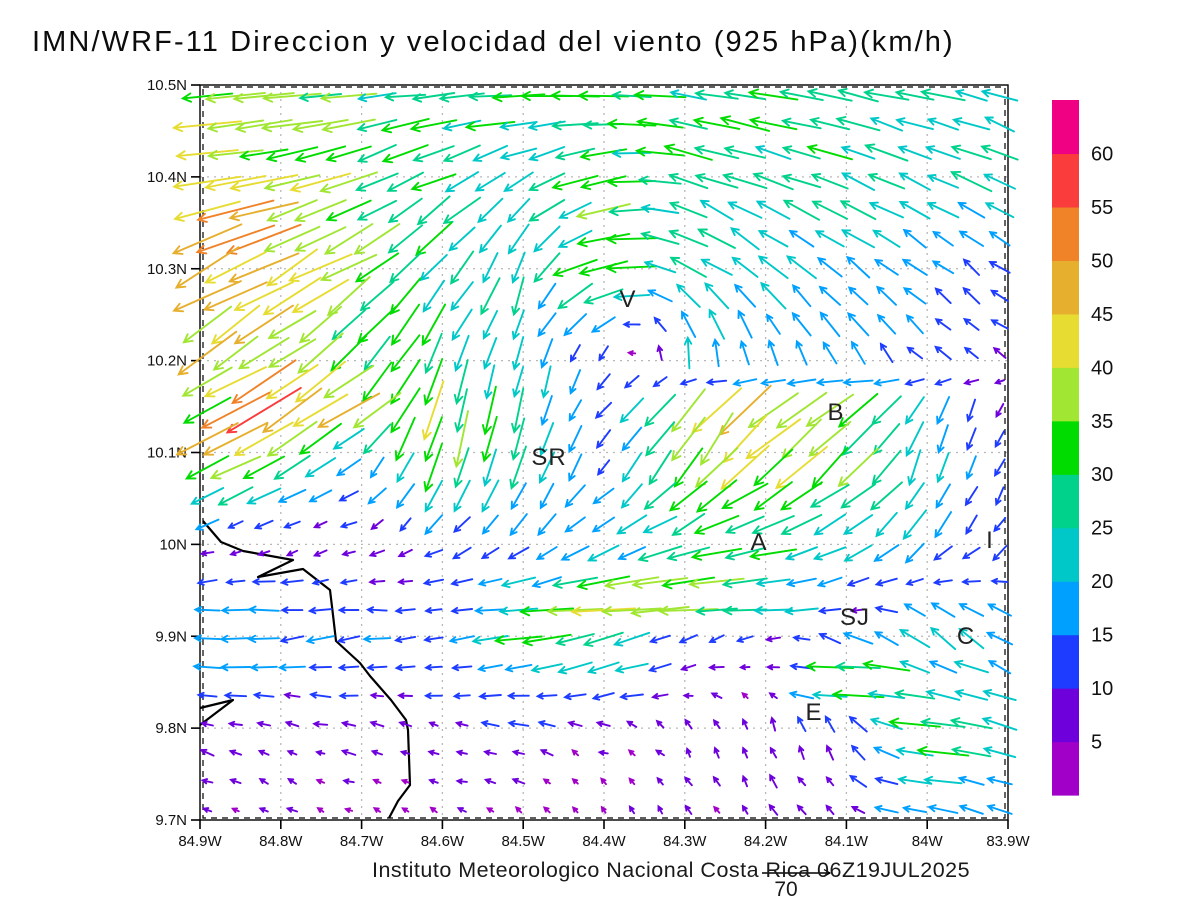  I want to click on x-tick-label: 84.2W, so click(766, 841).